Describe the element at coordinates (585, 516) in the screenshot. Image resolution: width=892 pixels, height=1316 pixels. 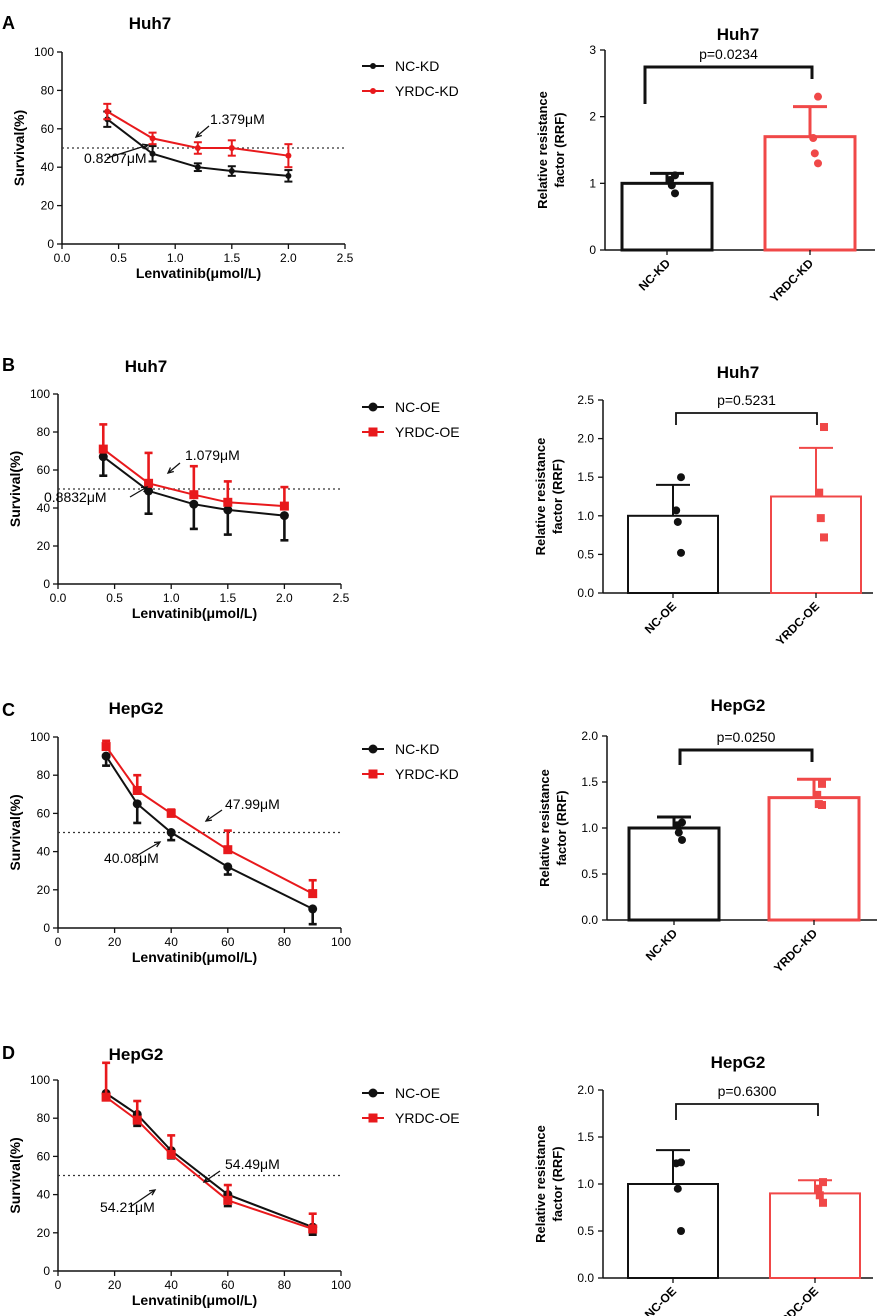
I see `y-tick-label: 1.0` at that location.